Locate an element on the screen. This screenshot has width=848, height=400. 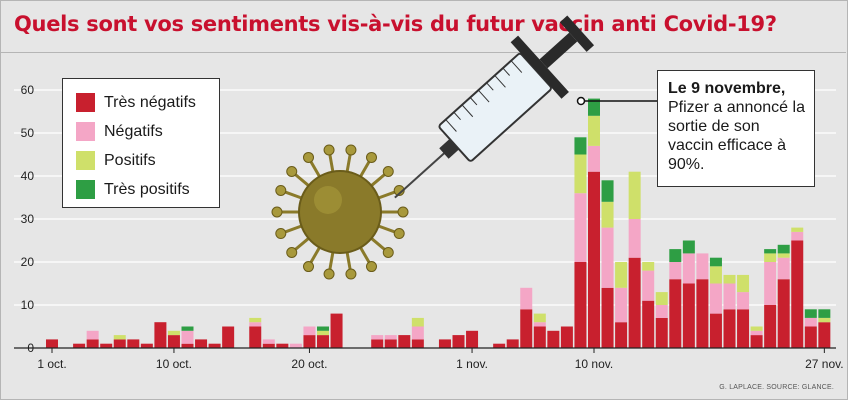
virus-spikes is located at coordinates (340, 212).